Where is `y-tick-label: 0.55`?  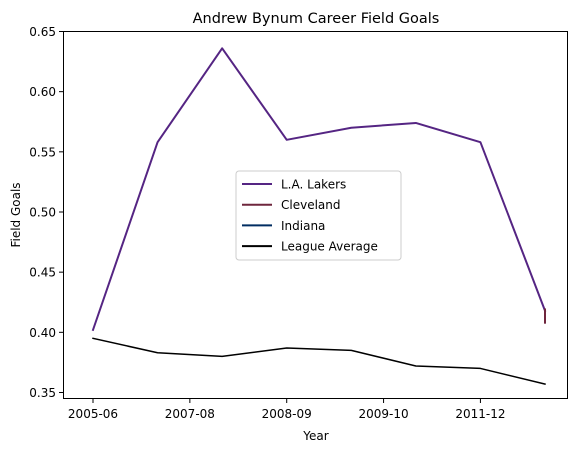 y-tick-label: 0.55 is located at coordinates (42, 152).